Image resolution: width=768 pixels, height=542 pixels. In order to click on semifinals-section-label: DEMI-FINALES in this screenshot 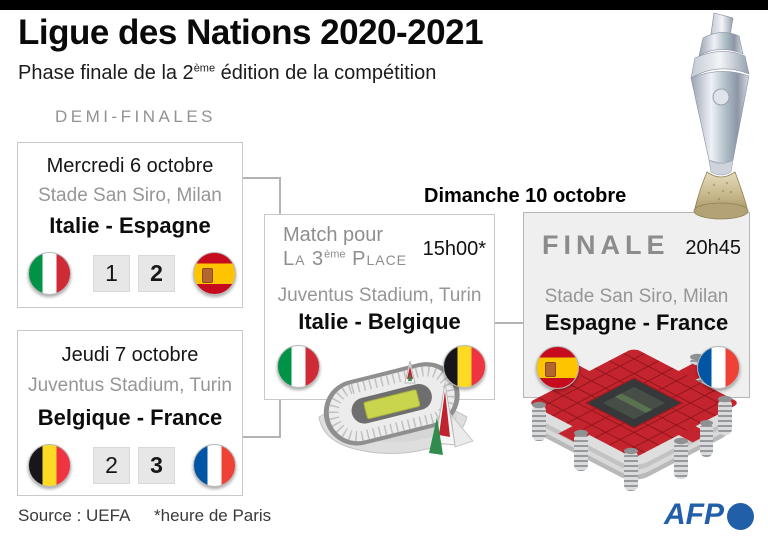, I will do `click(136, 116)`.